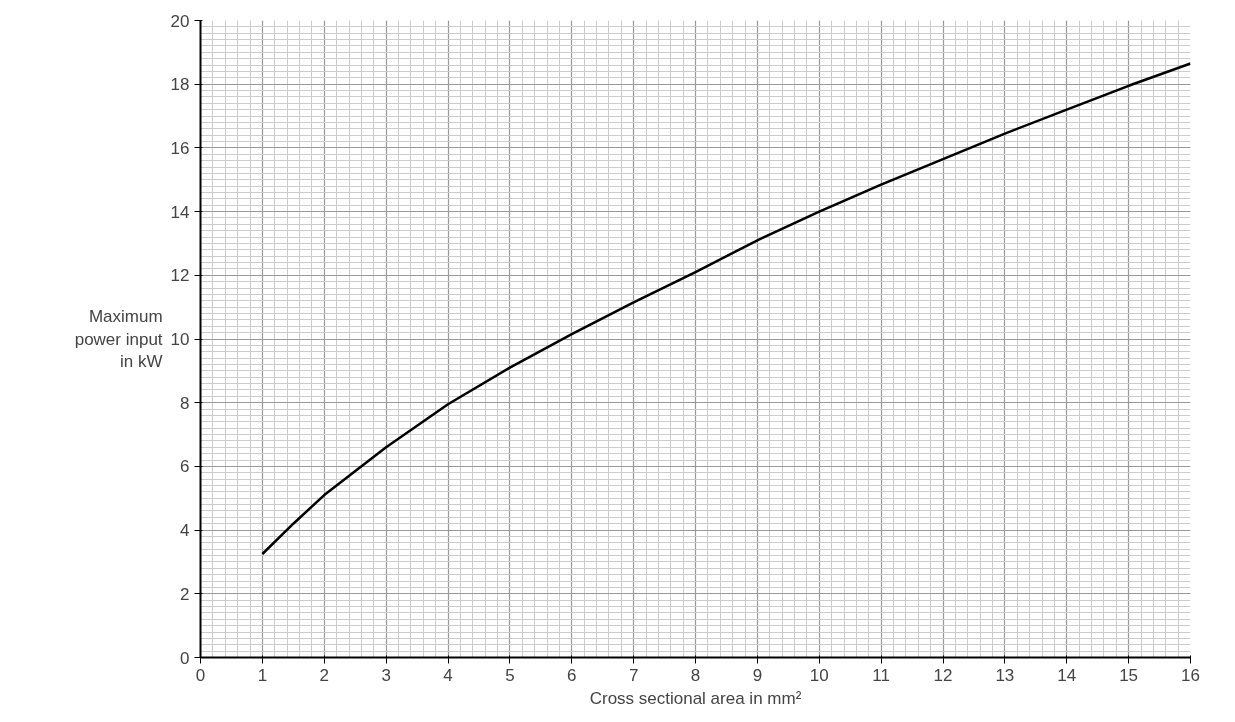 The image size is (1235, 722). I want to click on x-tick-label: 0, so click(200, 675).